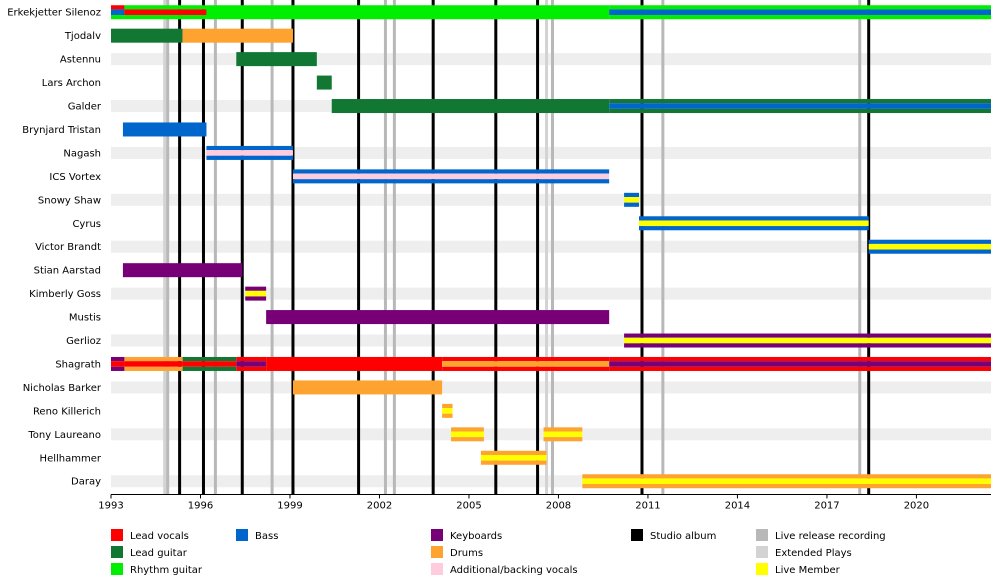 The height and width of the screenshot is (585, 1000). Describe the element at coordinates (69, 200) in the screenshot. I see `member-label: Snowy Shaw` at that location.